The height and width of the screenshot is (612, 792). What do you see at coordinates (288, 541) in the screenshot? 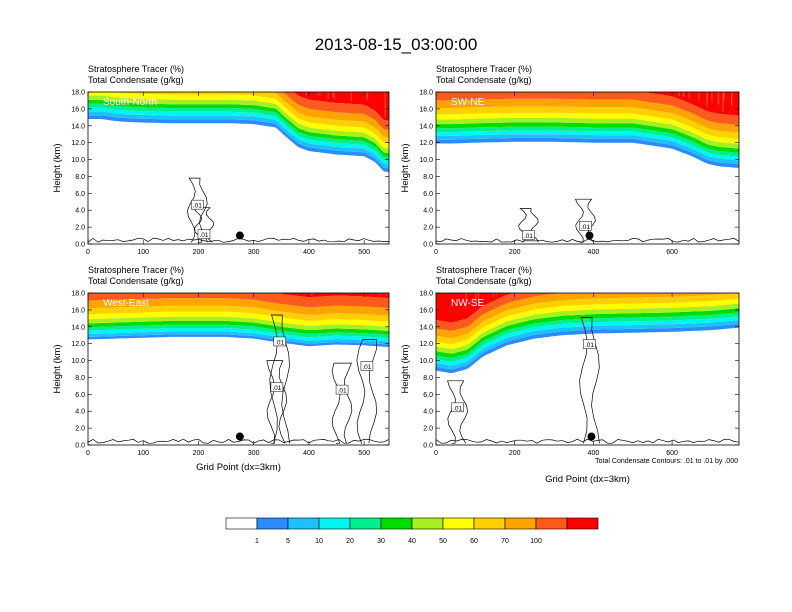
I see `colorbar-label: 5` at bounding box center [288, 541].